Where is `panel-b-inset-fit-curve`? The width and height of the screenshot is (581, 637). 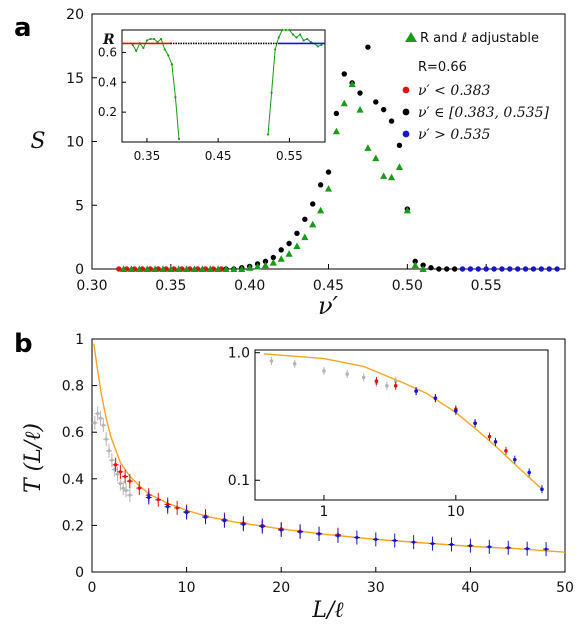 panel-b-inset-fit-curve is located at coordinates (403, 421).